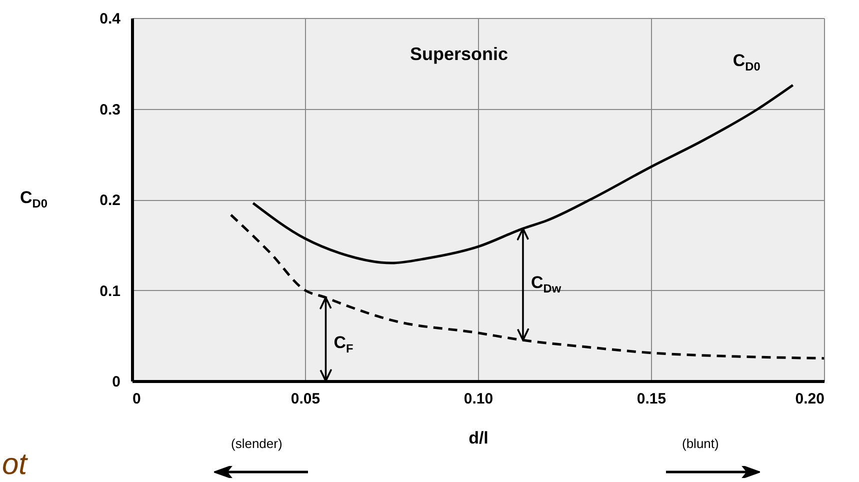 This screenshot has width=859, height=482. I want to click on annotation: Supersonic, so click(459, 54).